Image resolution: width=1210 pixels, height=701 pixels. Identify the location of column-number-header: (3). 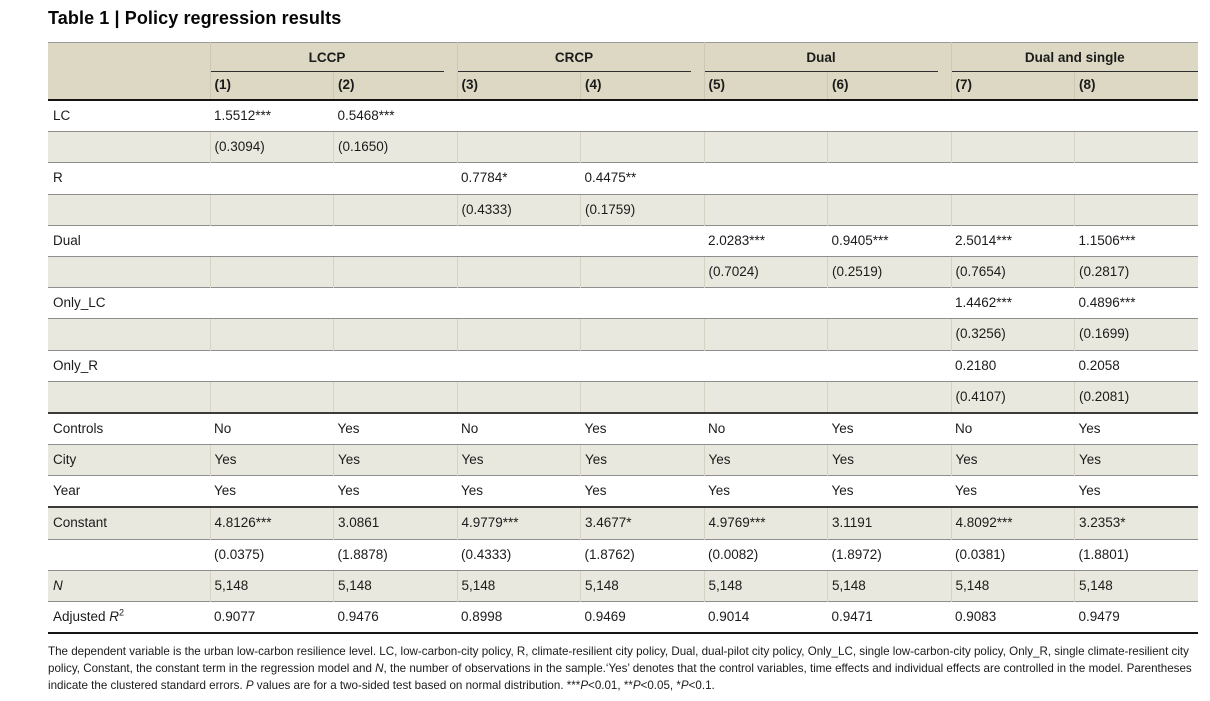
(518, 86).